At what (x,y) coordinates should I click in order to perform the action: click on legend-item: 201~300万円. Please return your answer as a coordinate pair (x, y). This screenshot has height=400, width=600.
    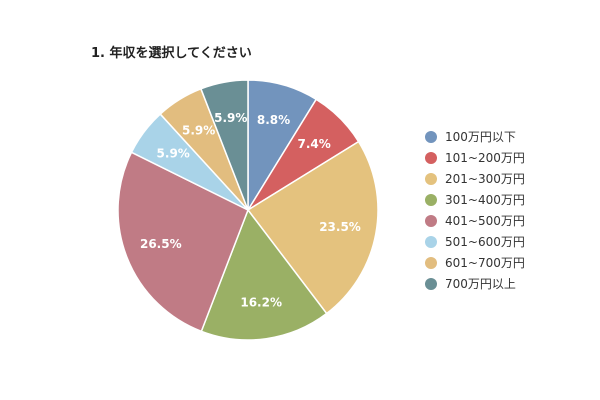
    Looking at the image, I should click on (475, 178).